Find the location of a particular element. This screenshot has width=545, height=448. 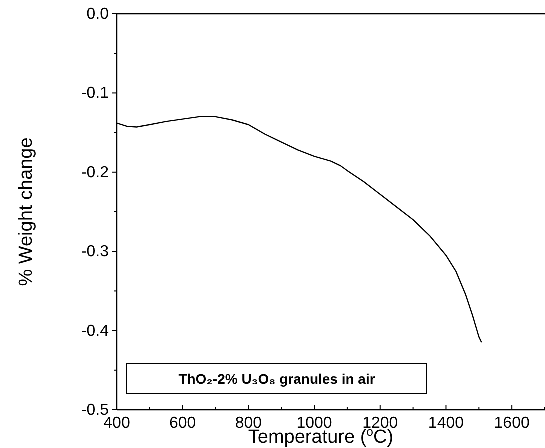

x-tick-label: 600 is located at coordinates (182, 423).